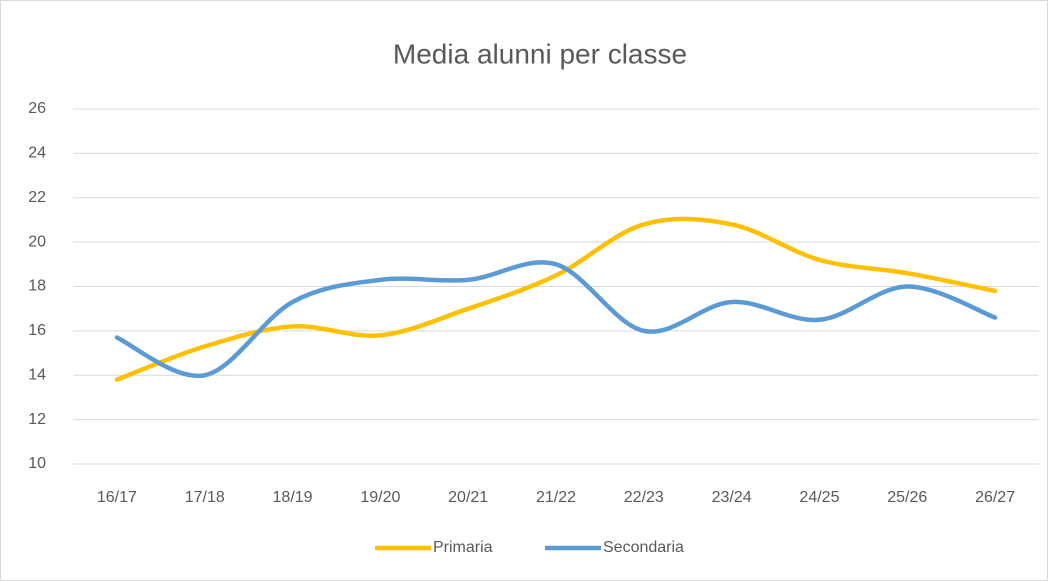 The image size is (1048, 581). Describe the element at coordinates (643, 547) in the screenshot. I see `legend-label: Secondaria` at that location.